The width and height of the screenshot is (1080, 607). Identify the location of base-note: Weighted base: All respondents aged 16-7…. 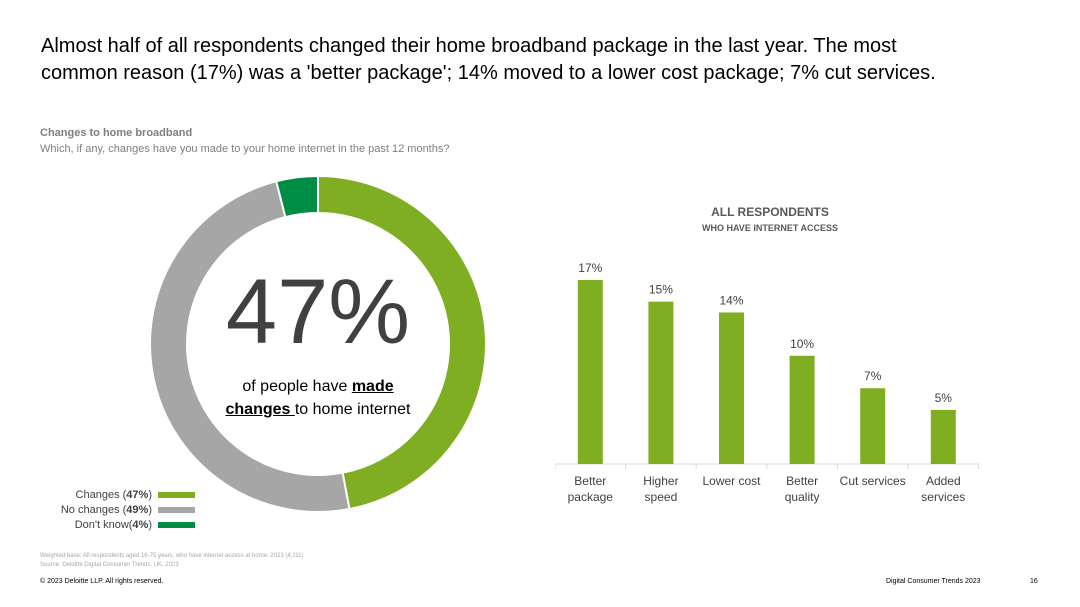
(172, 556).